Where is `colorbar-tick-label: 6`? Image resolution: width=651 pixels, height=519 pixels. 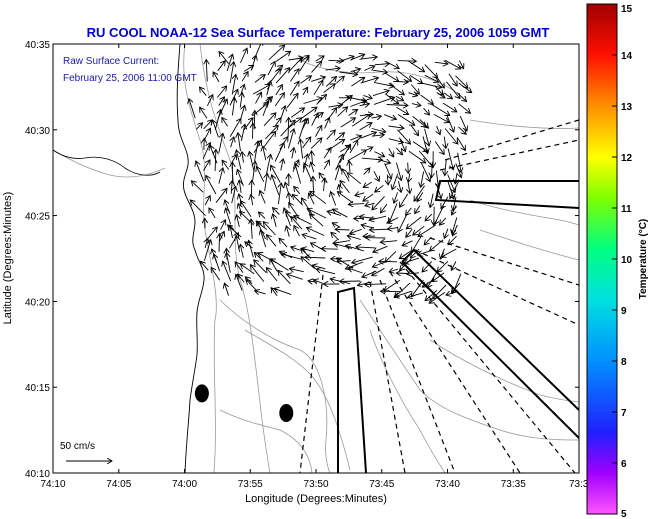
colorbar-tick-label: 6 is located at coordinates (624, 464).